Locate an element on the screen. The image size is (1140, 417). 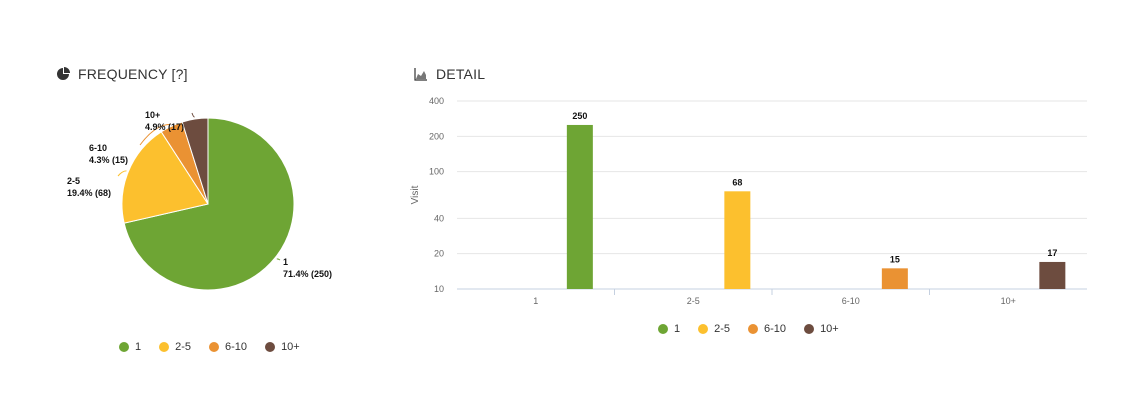
pie-label-name-6-10: 6-10 is located at coordinates (98, 148).